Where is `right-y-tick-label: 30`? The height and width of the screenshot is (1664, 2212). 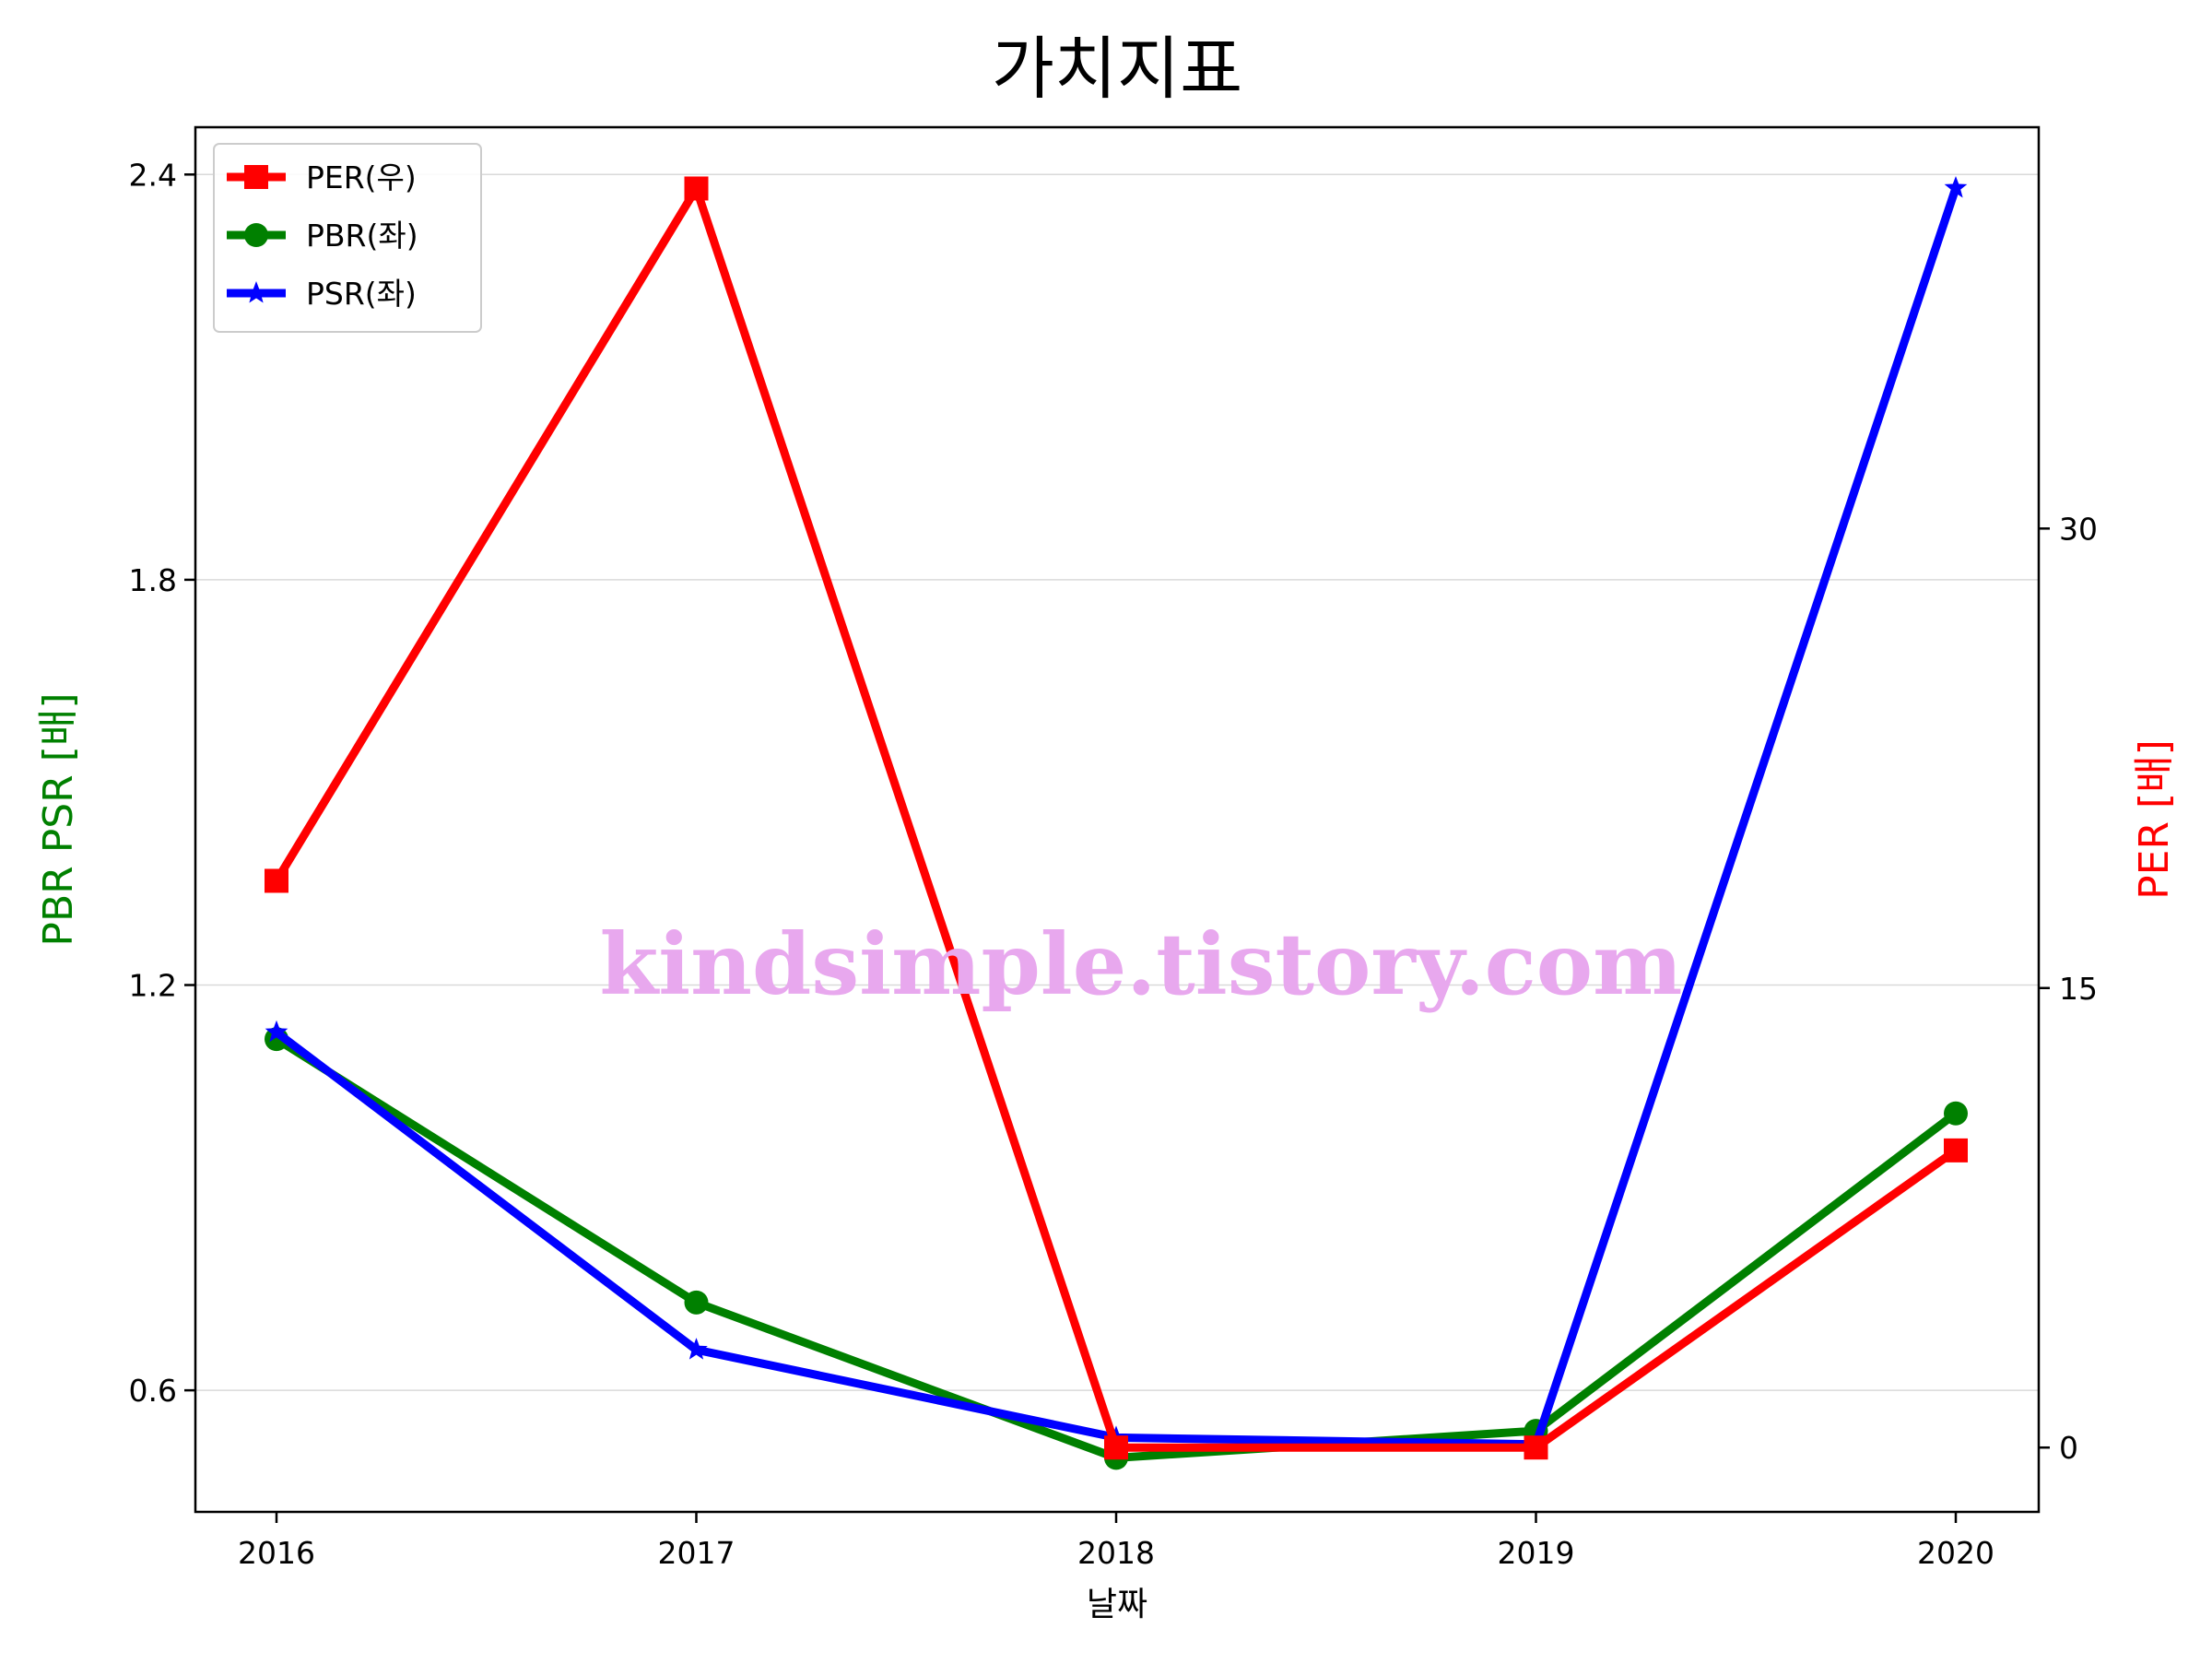 right-y-tick-label: 30 is located at coordinates (2078, 529).